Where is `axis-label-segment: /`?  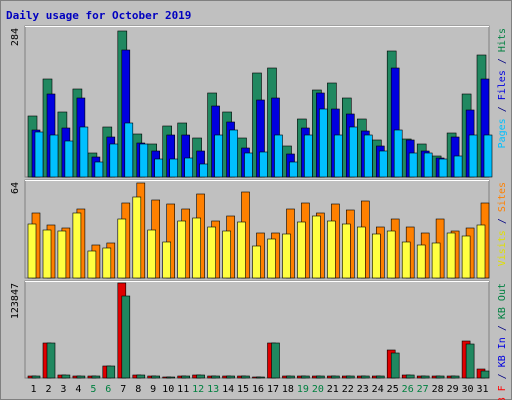
axis-label-segment: / is located at coordinates (502, 61).